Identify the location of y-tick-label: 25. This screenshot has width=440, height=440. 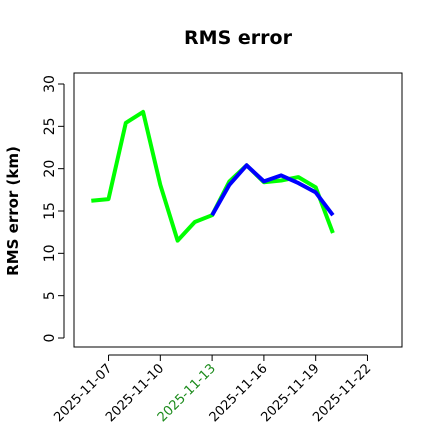
(50, 126).